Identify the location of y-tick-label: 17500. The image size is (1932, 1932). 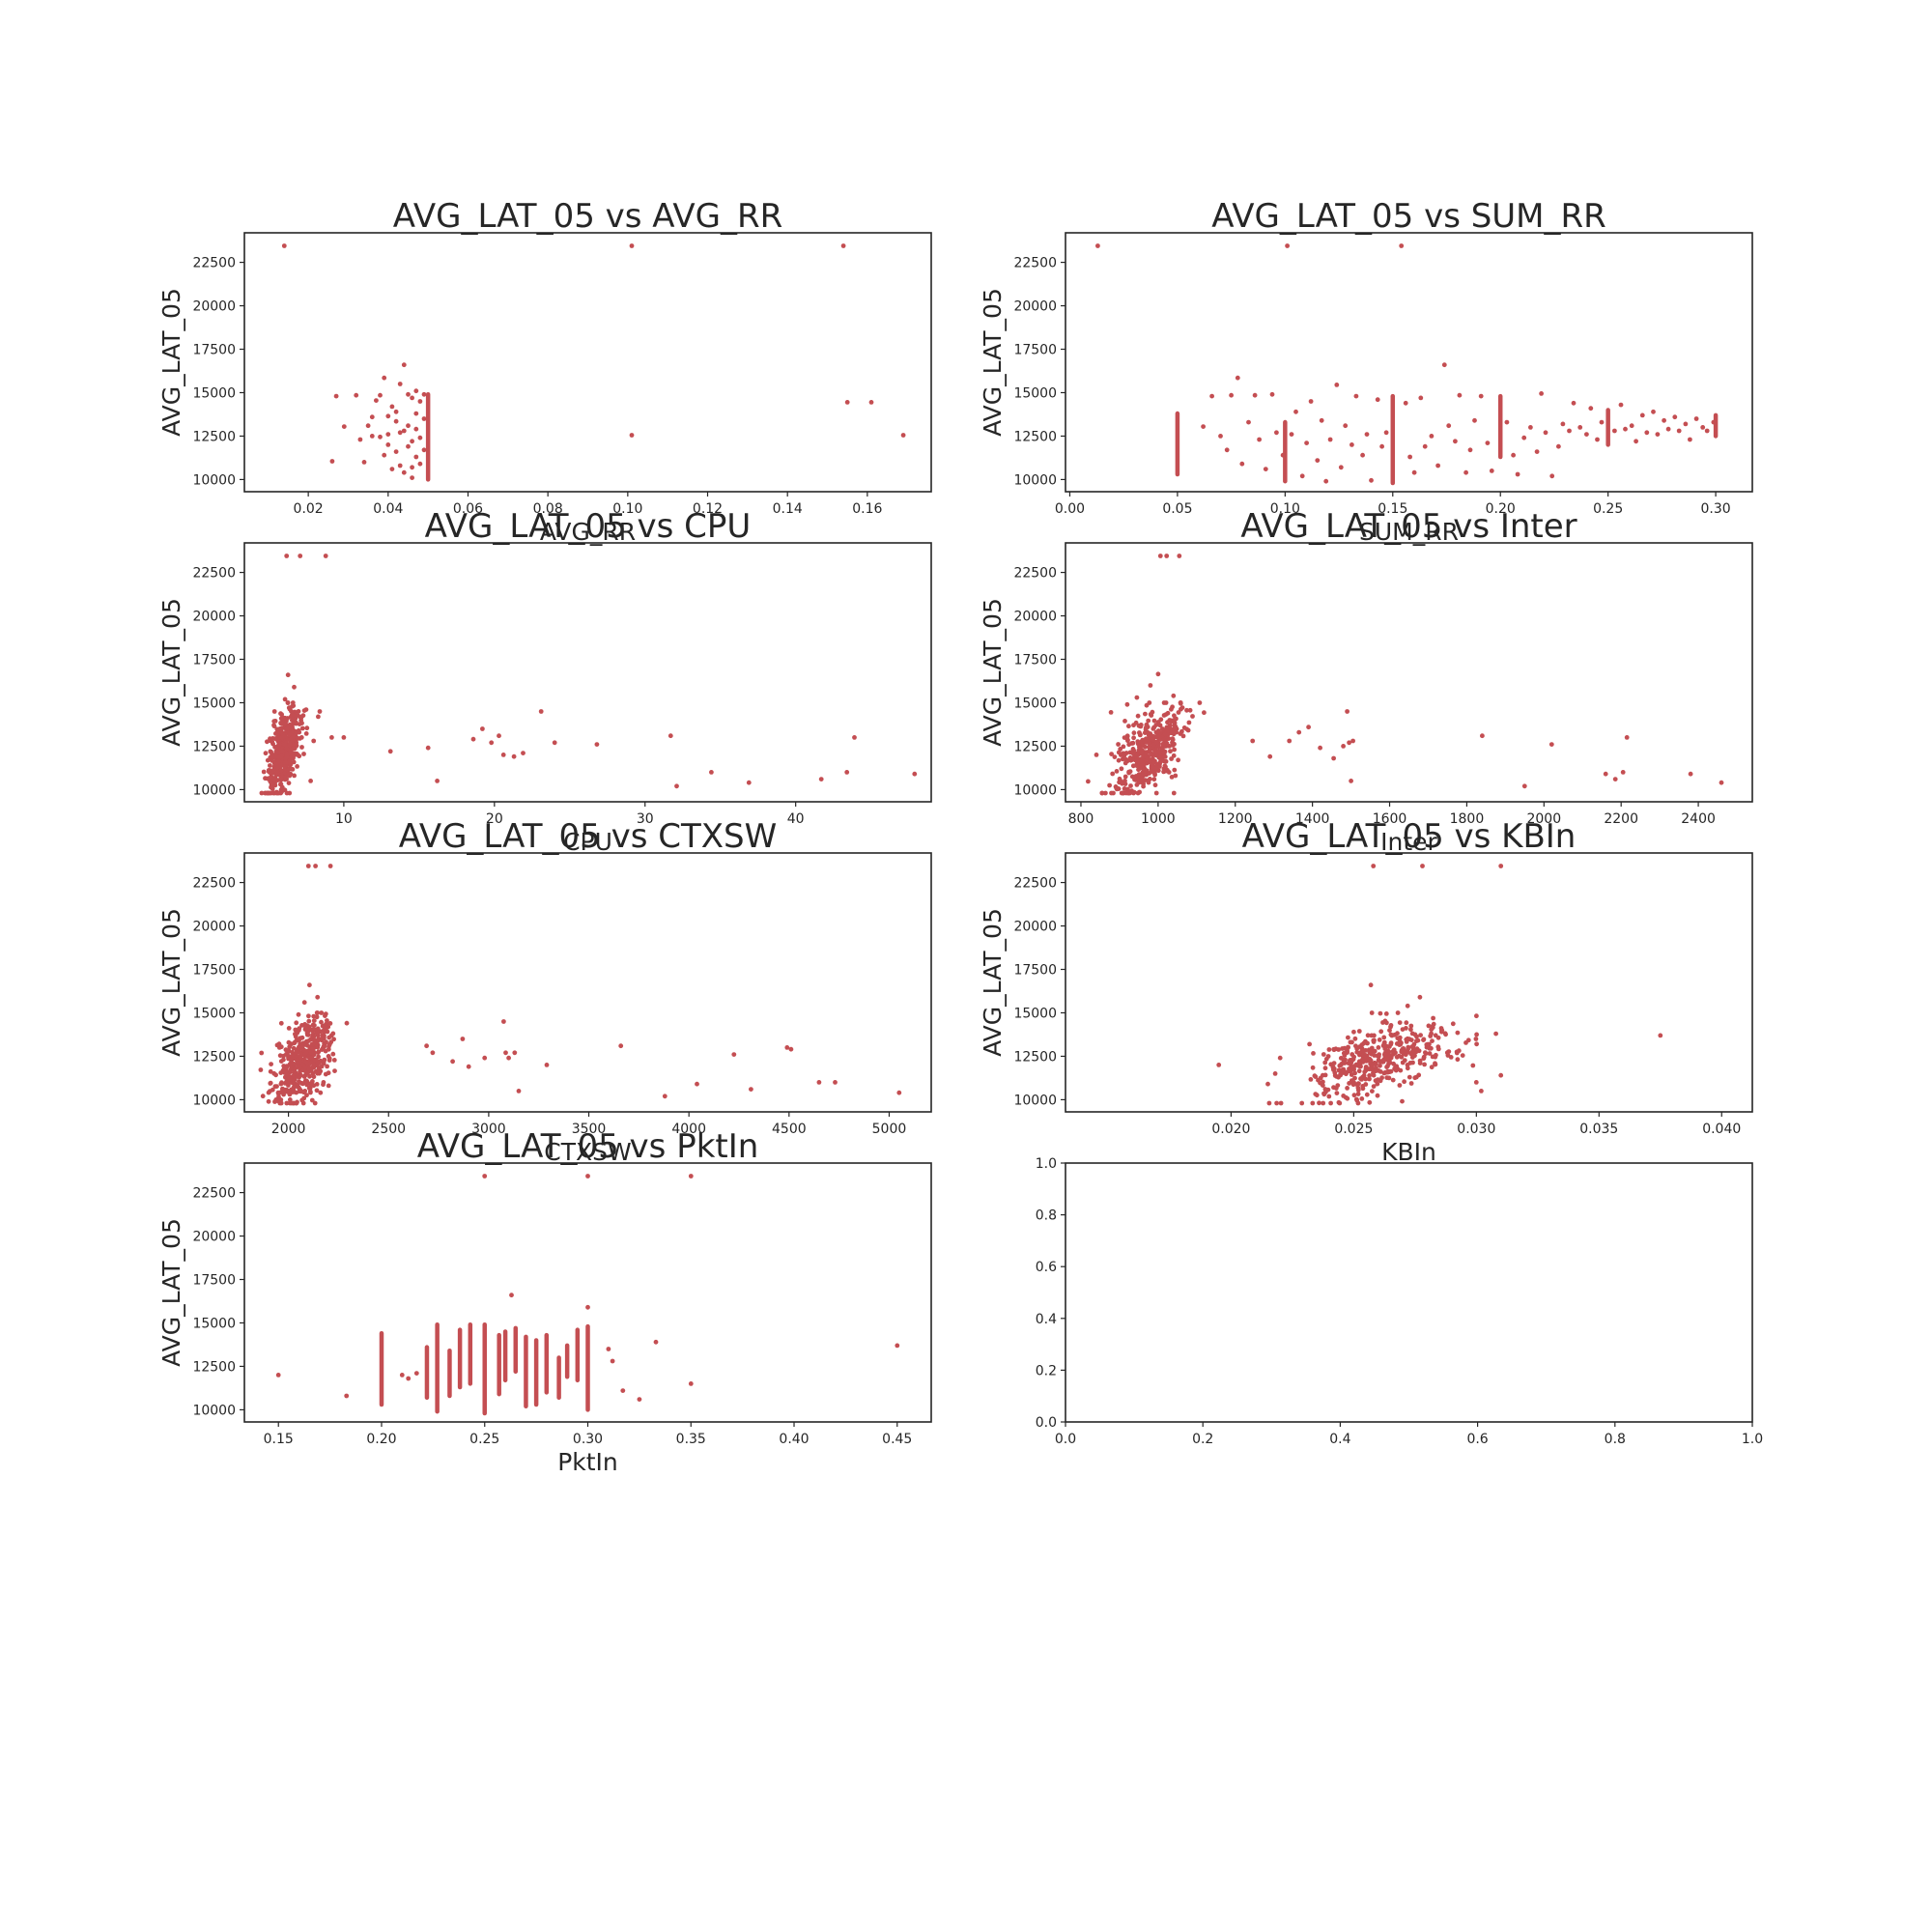
(1035, 350).